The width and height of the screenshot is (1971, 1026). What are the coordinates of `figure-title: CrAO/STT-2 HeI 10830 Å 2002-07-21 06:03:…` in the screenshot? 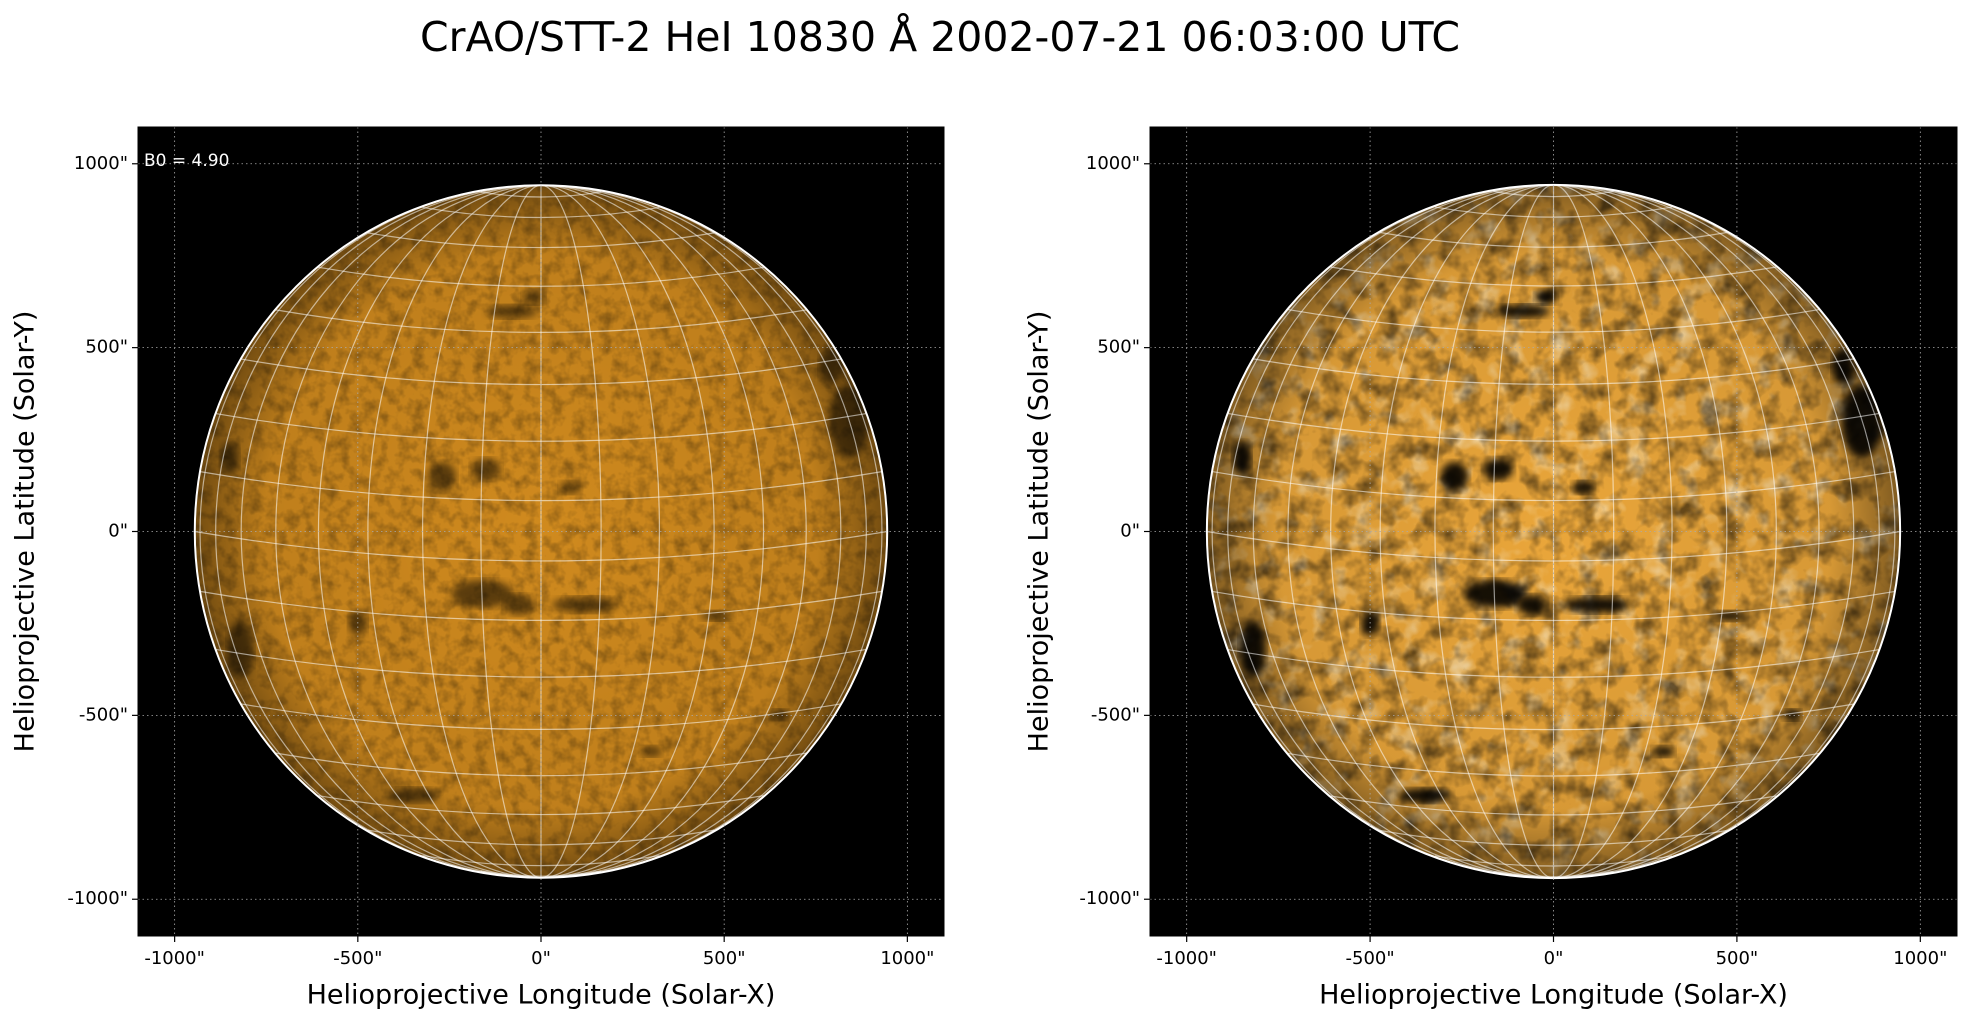 It's located at (940, 37).